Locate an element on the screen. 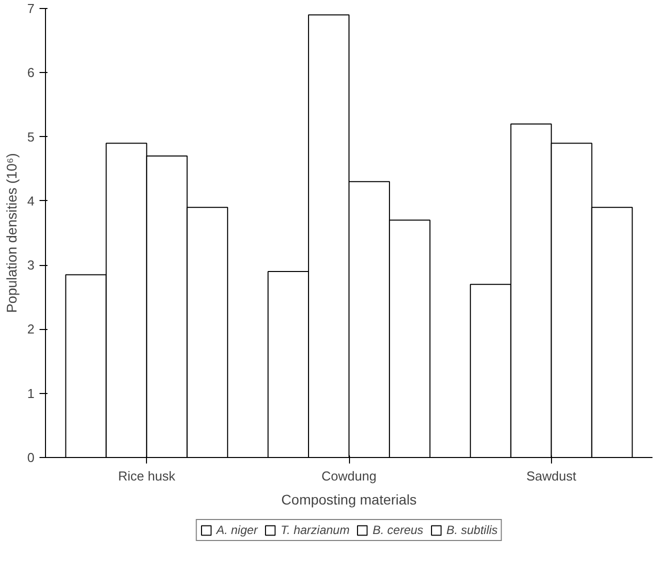 This screenshot has height=577, width=672. legend-label: B. cereus is located at coordinates (398, 530).